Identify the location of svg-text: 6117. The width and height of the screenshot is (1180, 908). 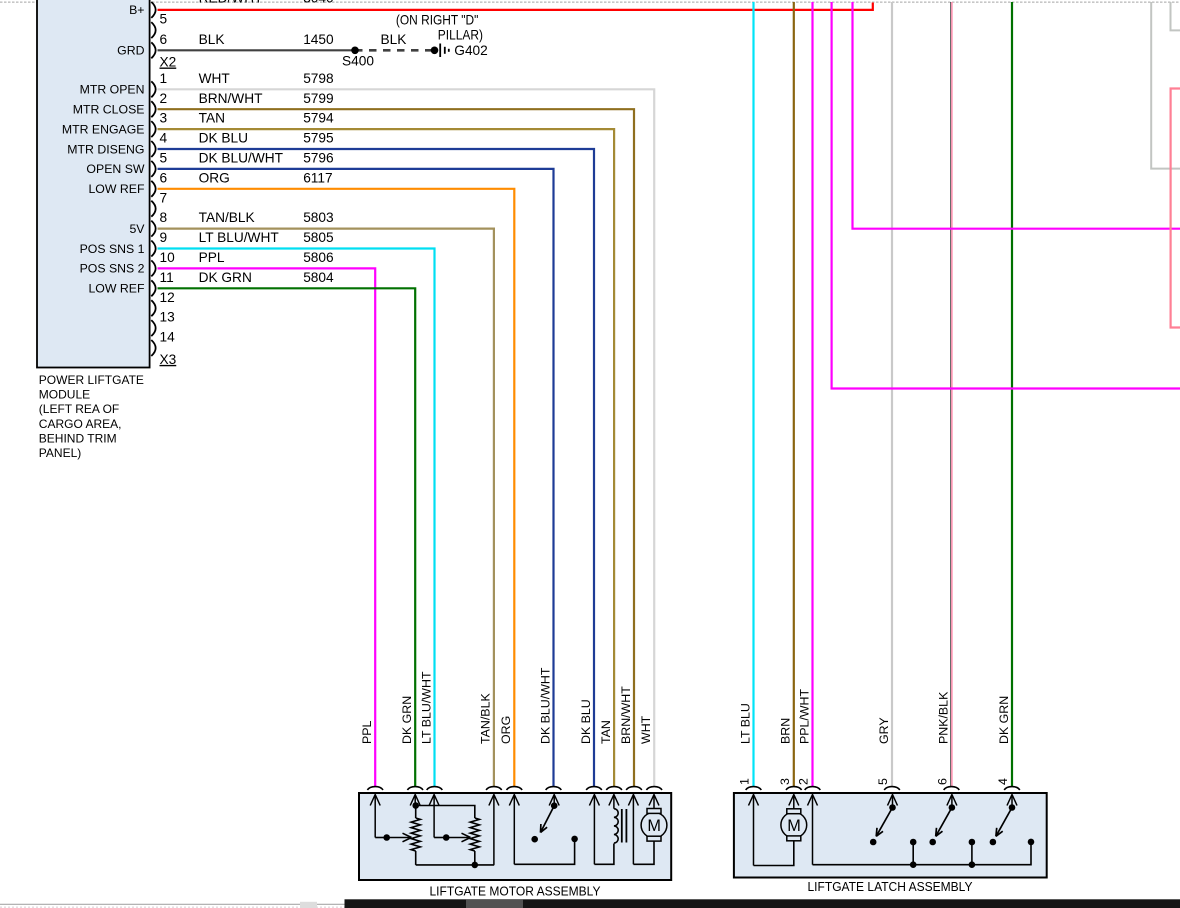
(317, 177).